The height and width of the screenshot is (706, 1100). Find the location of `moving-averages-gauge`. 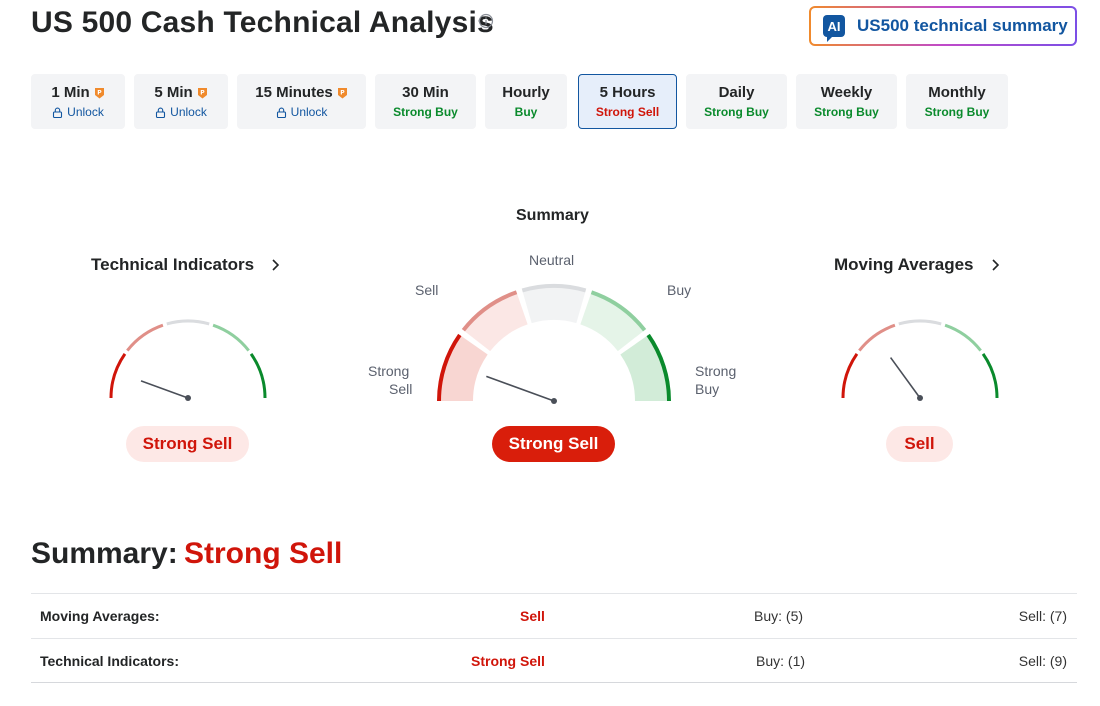

moving-averages-gauge is located at coordinates (920, 360).